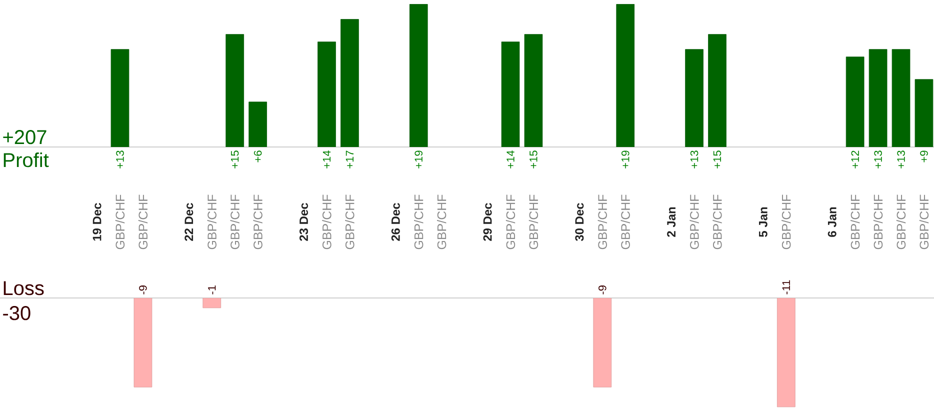 Image resolution: width=934 pixels, height=420 pixels. I want to click on data-label: +17, so click(350, 159).